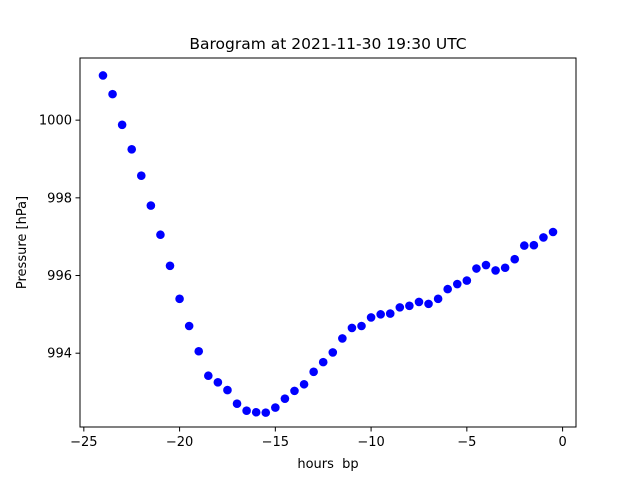 This screenshot has height=480, width=640. I want to click on x-tick-label: −20, so click(179, 442).